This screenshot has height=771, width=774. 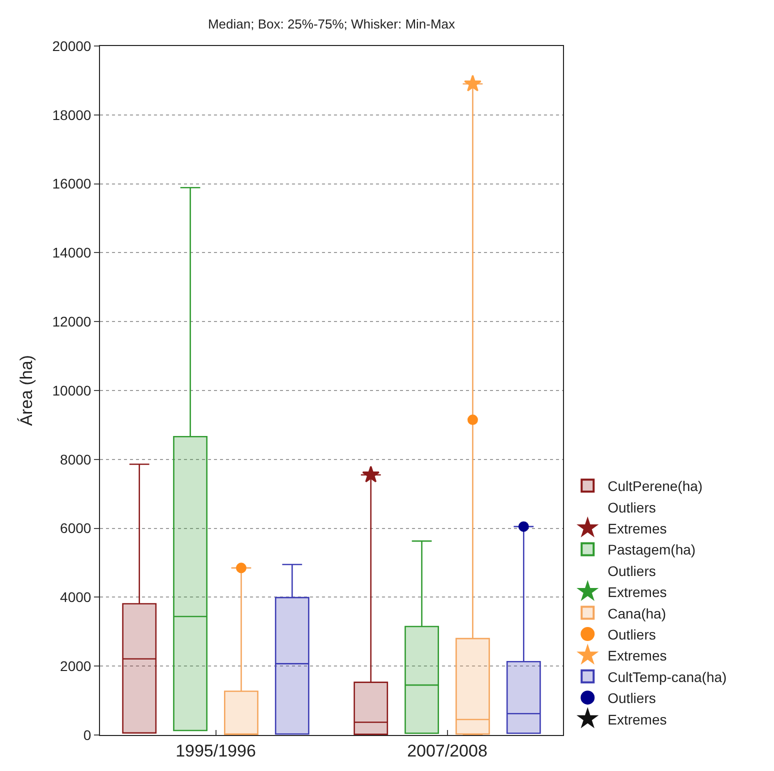 I want to click on x-tick-label: 1995/1996, so click(x=216, y=750).